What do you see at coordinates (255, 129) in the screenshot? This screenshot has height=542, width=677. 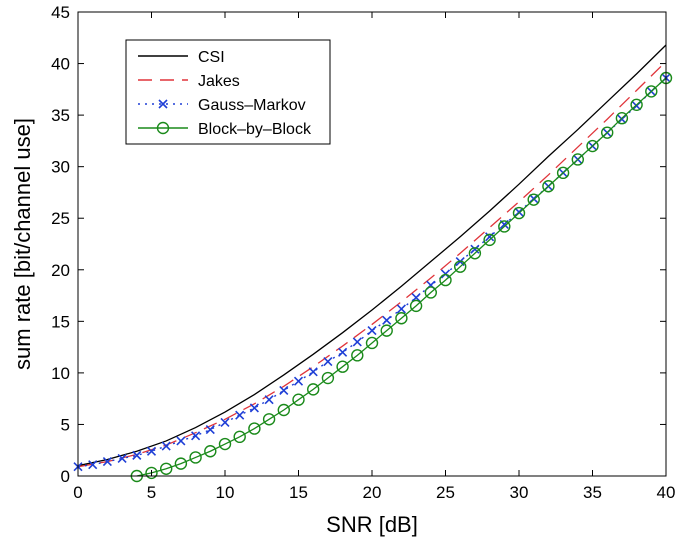 I see `legend-label: Block–by–Block` at bounding box center [255, 129].